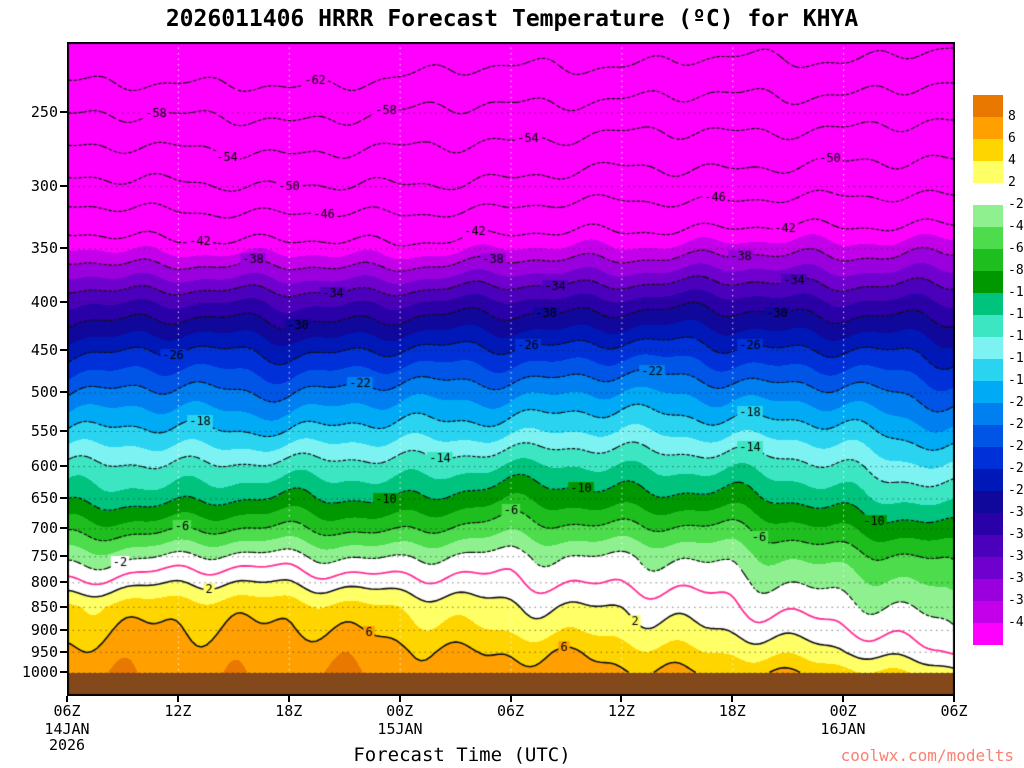 This screenshot has width=1024, height=768. What do you see at coordinates (927, 755) in the screenshot?
I see `watermark: coolwx.com/modelts` at bounding box center [927, 755].